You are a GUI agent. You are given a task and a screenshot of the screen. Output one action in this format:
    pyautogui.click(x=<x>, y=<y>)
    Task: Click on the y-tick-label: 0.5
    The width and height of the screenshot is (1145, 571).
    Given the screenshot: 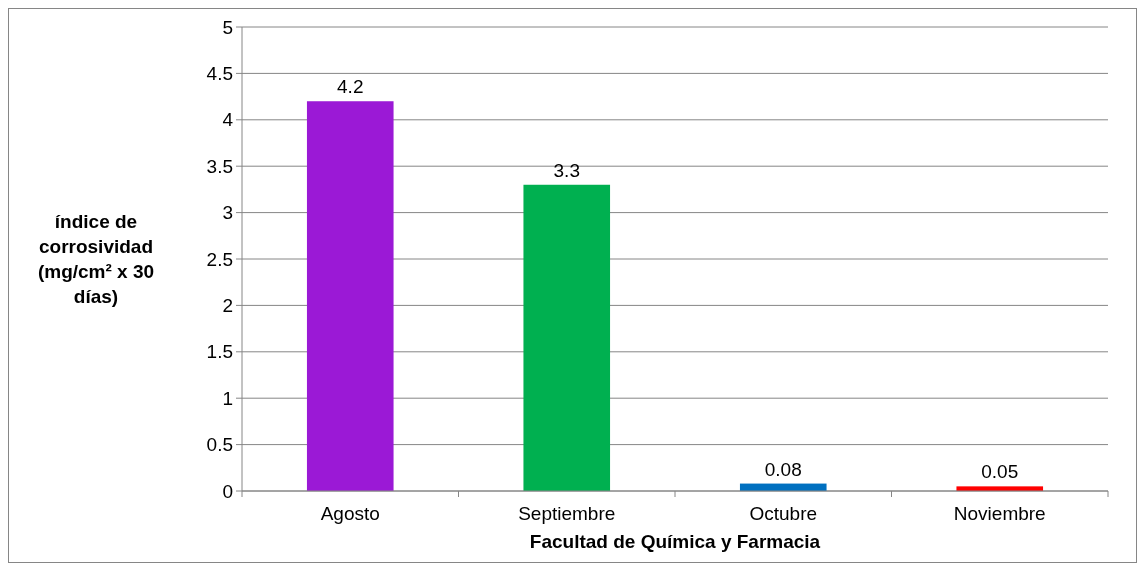 What is the action you would take?
    pyautogui.click(x=219, y=445)
    